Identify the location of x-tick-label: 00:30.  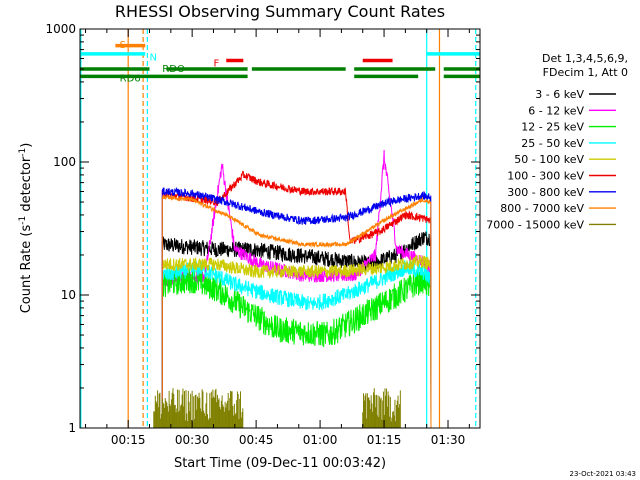
(192, 440).